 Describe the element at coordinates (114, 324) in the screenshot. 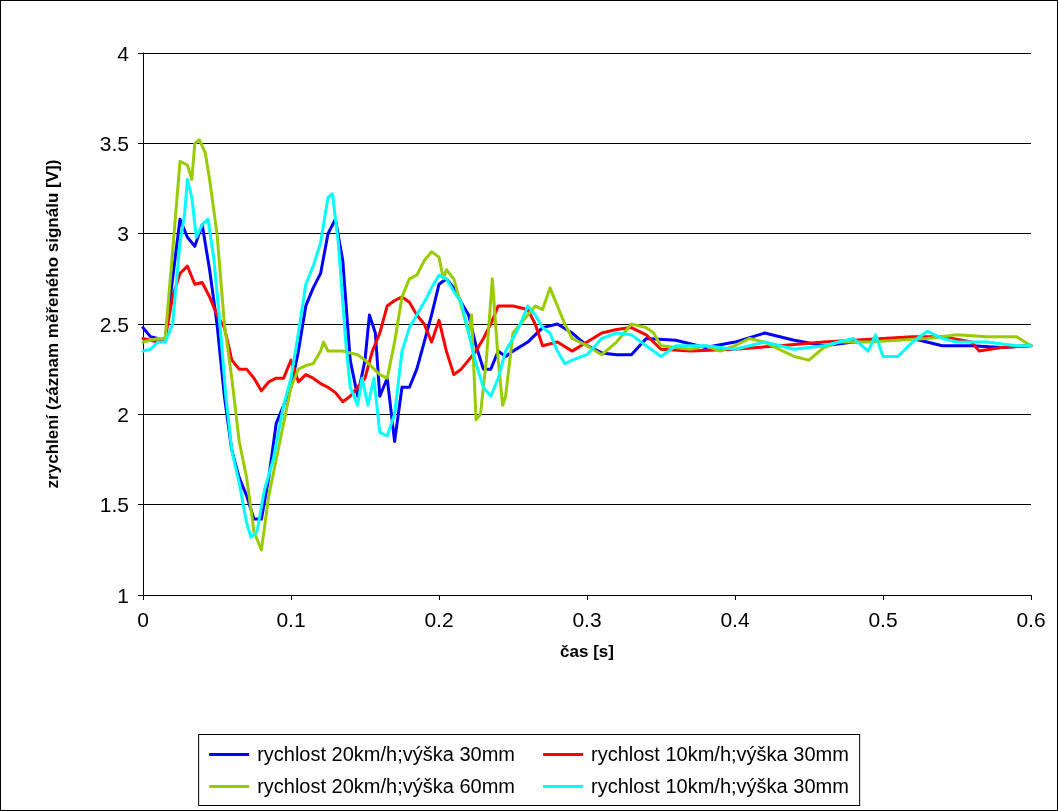

I see `y-tick-label: 2.5` at that location.